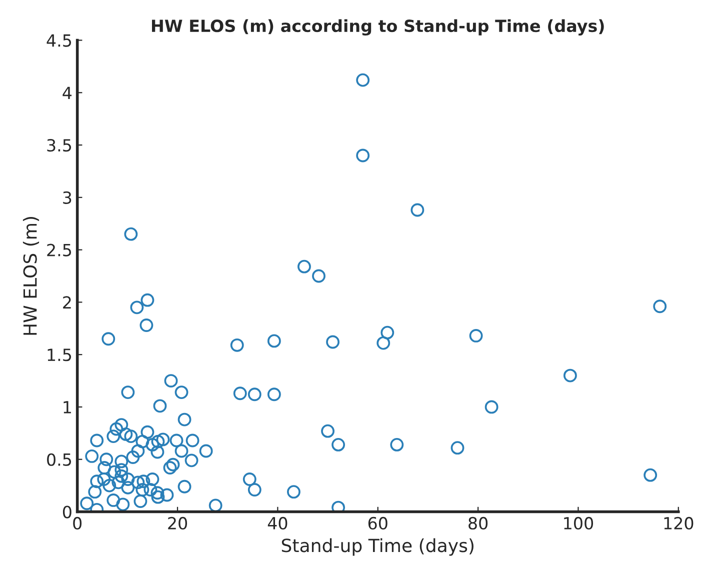 The height and width of the screenshot is (575, 703). I want to click on x-tick-label: 20, so click(178, 523).